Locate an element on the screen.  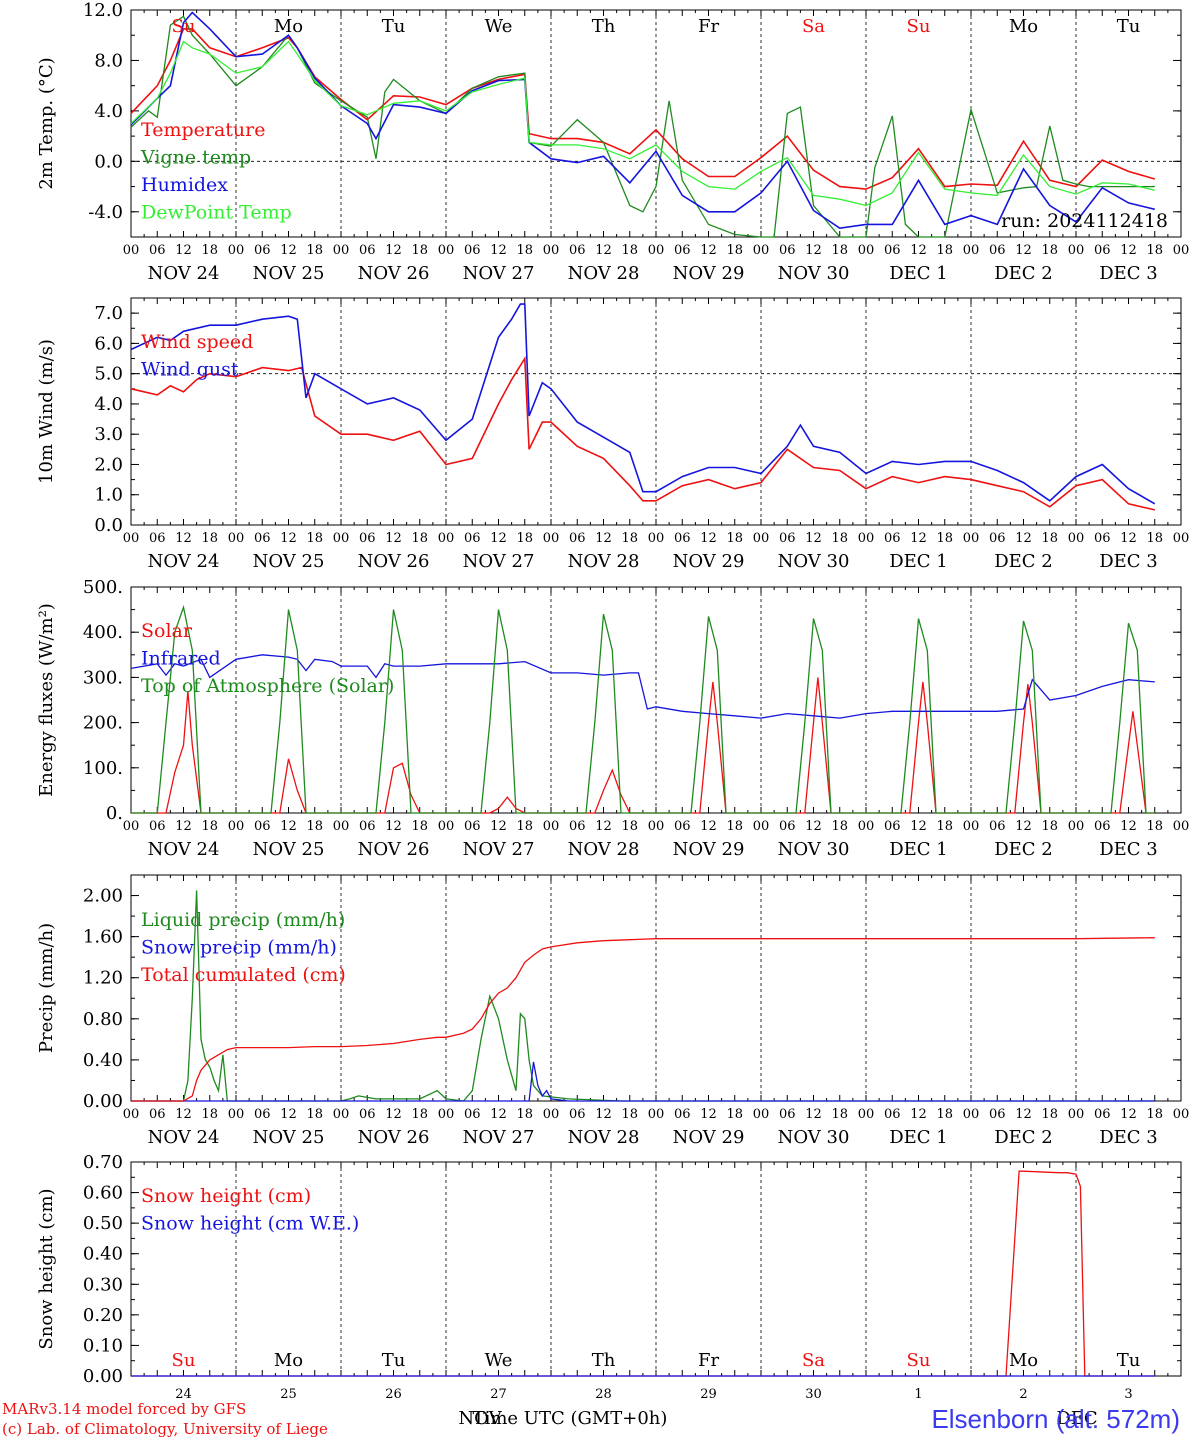
bottom-day-name: Th is located at coordinates (604, 1360).